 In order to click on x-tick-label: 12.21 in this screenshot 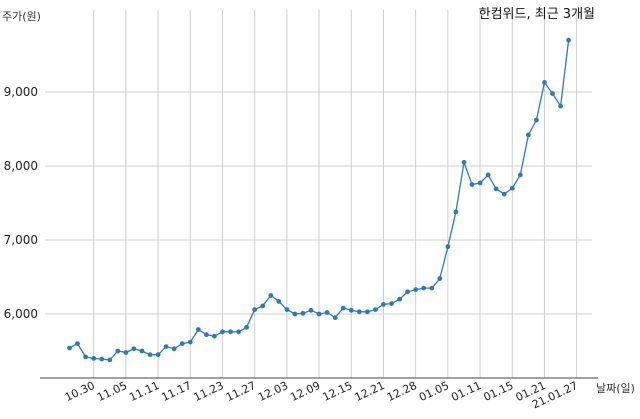, I will do `click(370, 391)`.